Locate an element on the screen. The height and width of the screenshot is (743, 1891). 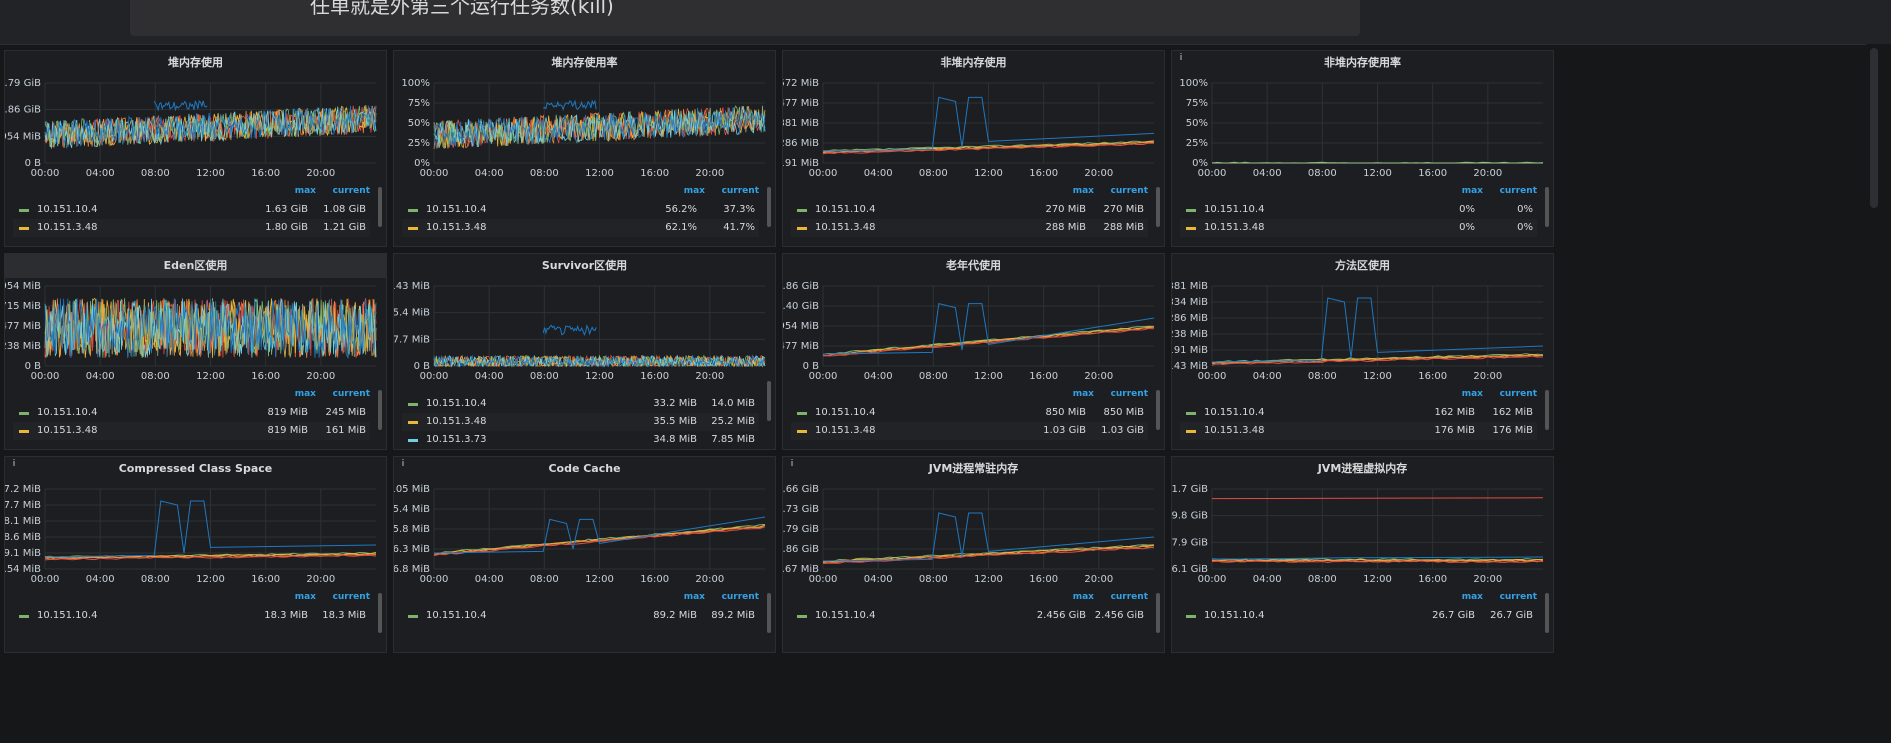
legend-row: 10.151.10.4 1.63 GiB 1.08 GiB is located at coordinates (191, 210).